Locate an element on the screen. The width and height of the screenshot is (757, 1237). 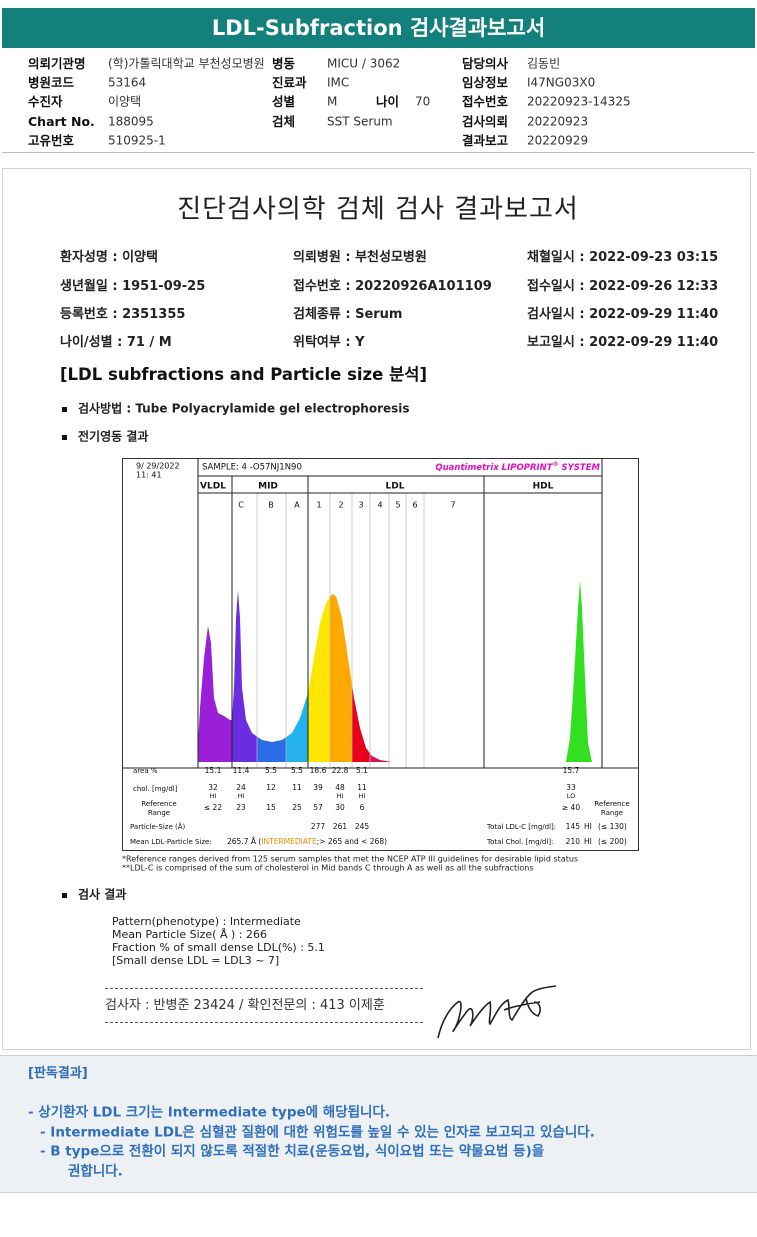
row-label: Range is located at coordinates (159, 813).